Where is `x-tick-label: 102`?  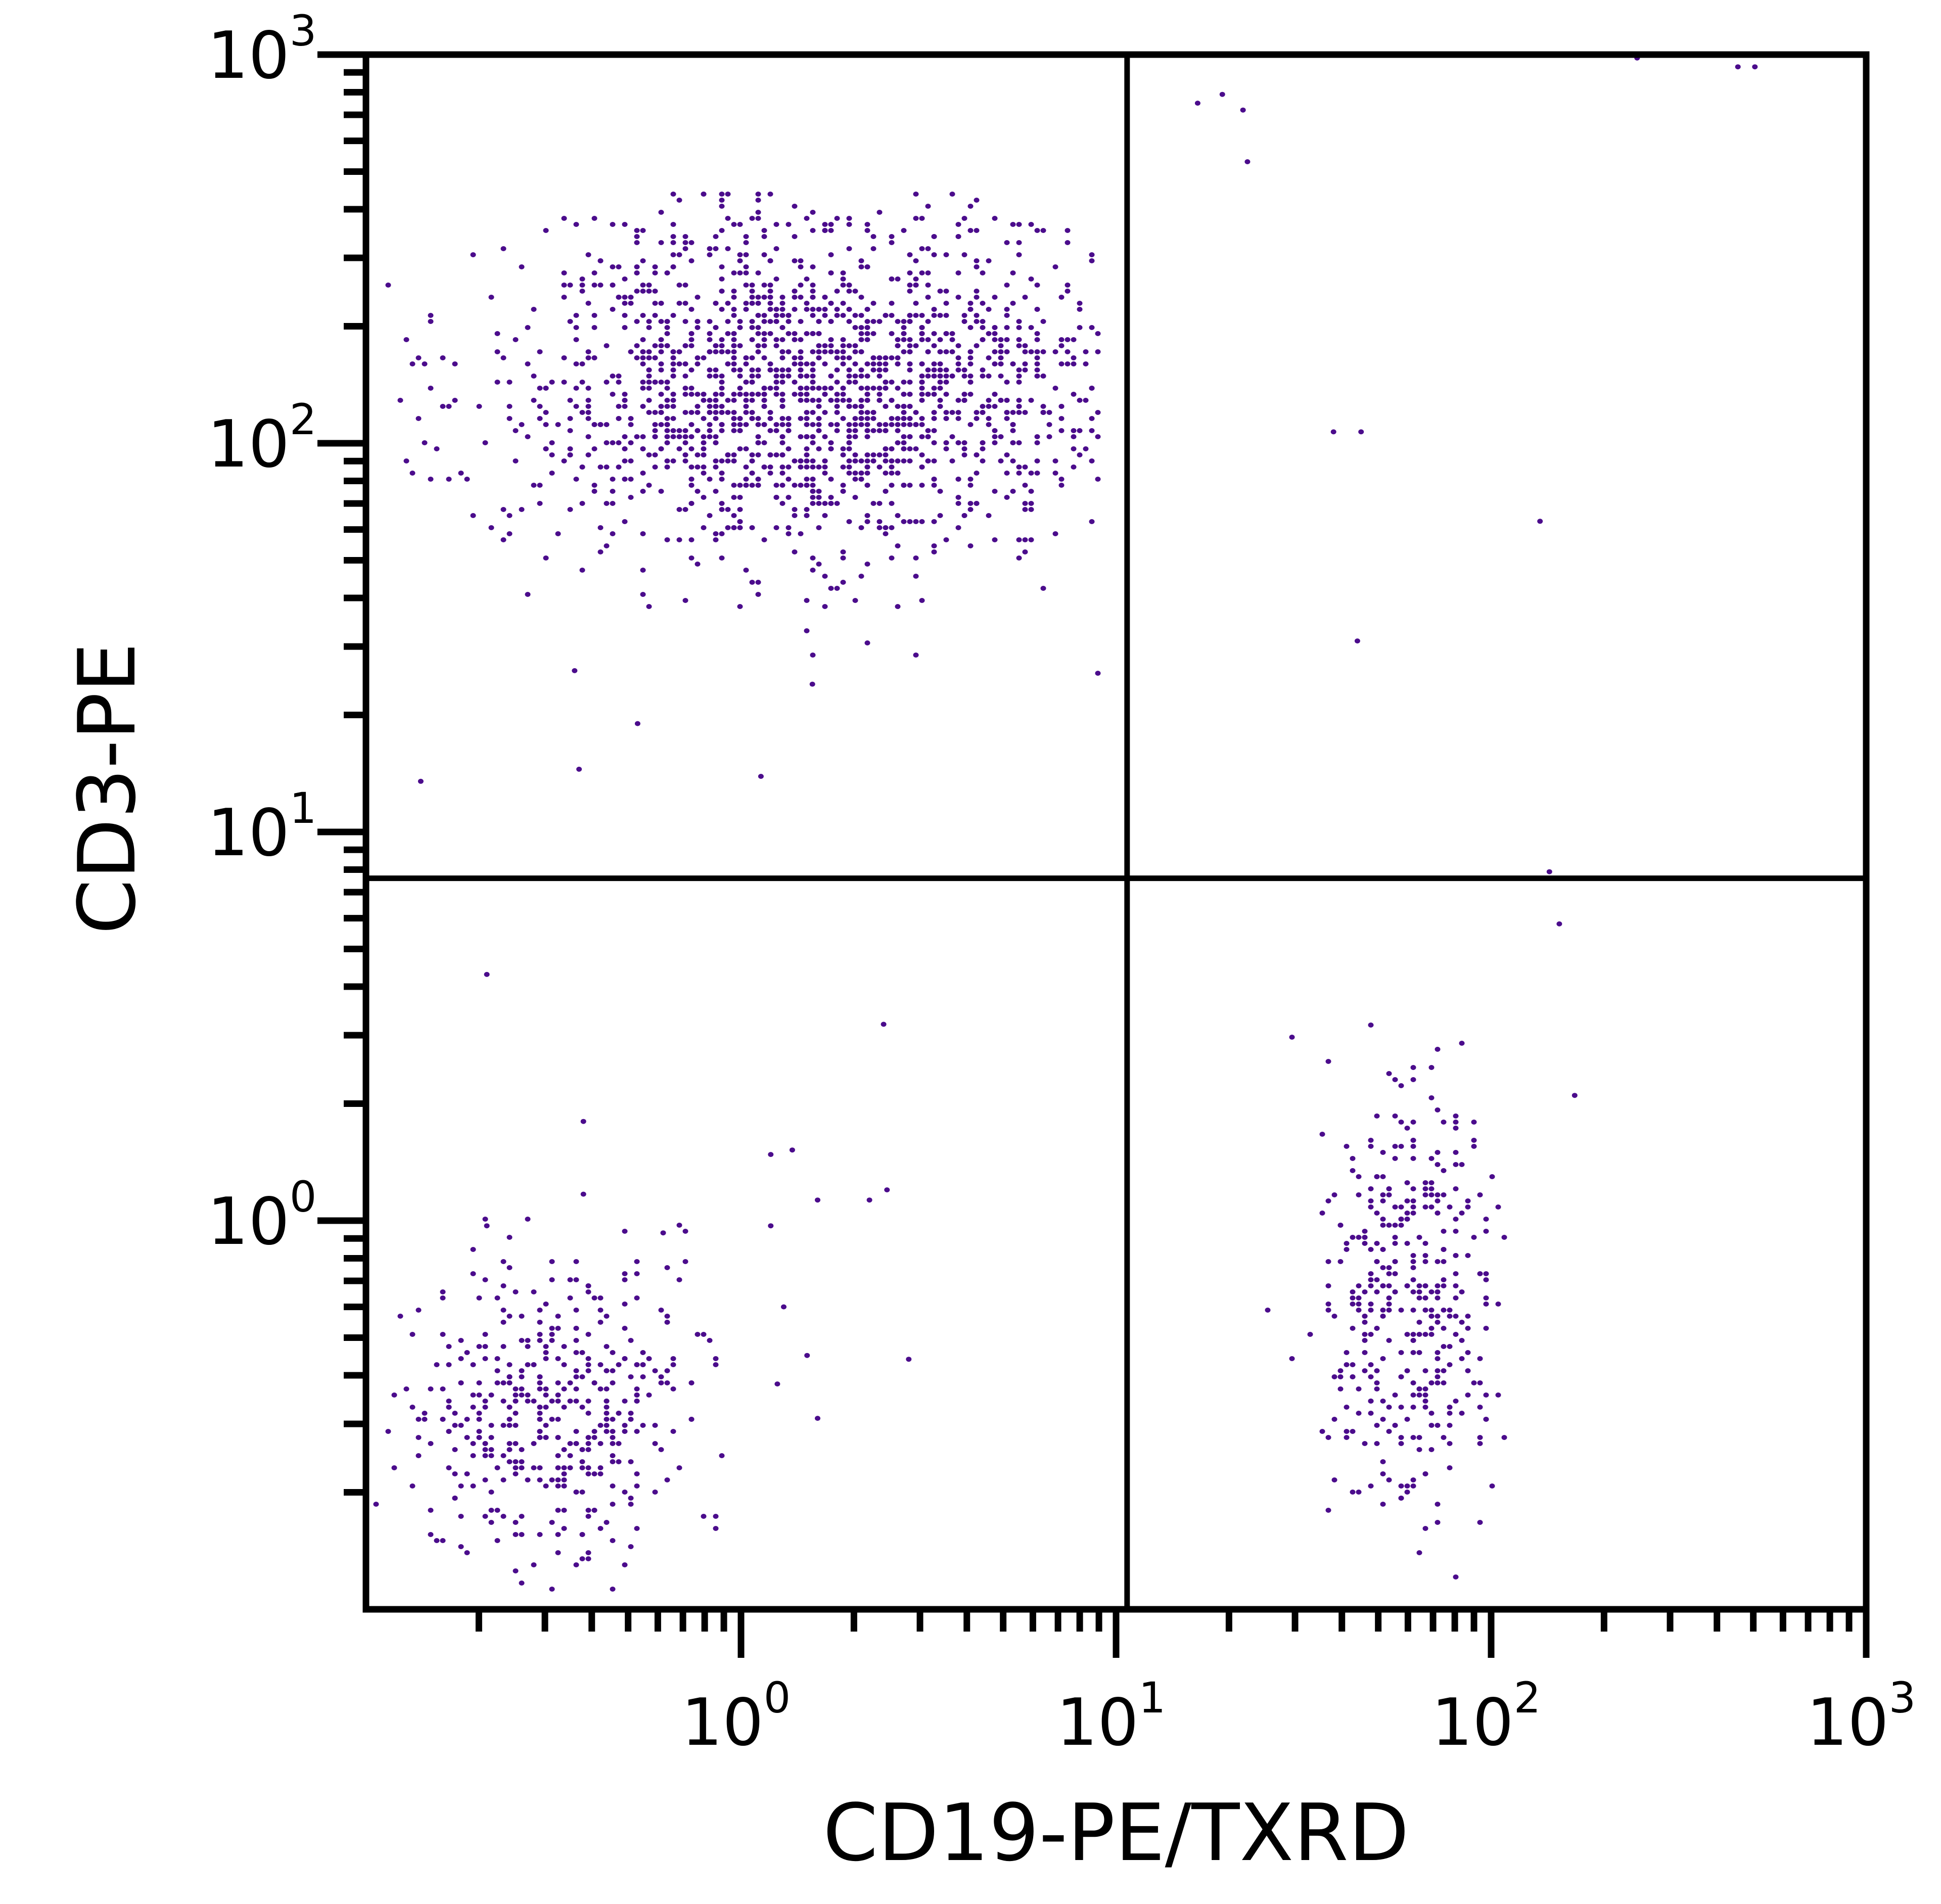 x-tick-label: 102 is located at coordinates (1486, 1716).